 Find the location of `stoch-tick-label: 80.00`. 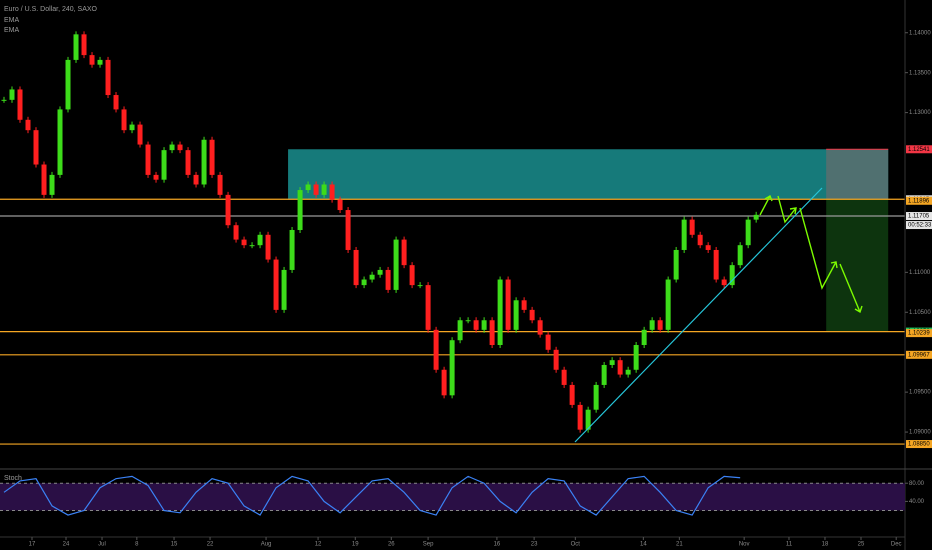

stoch-tick-label: 80.00 is located at coordinates (917, 484).